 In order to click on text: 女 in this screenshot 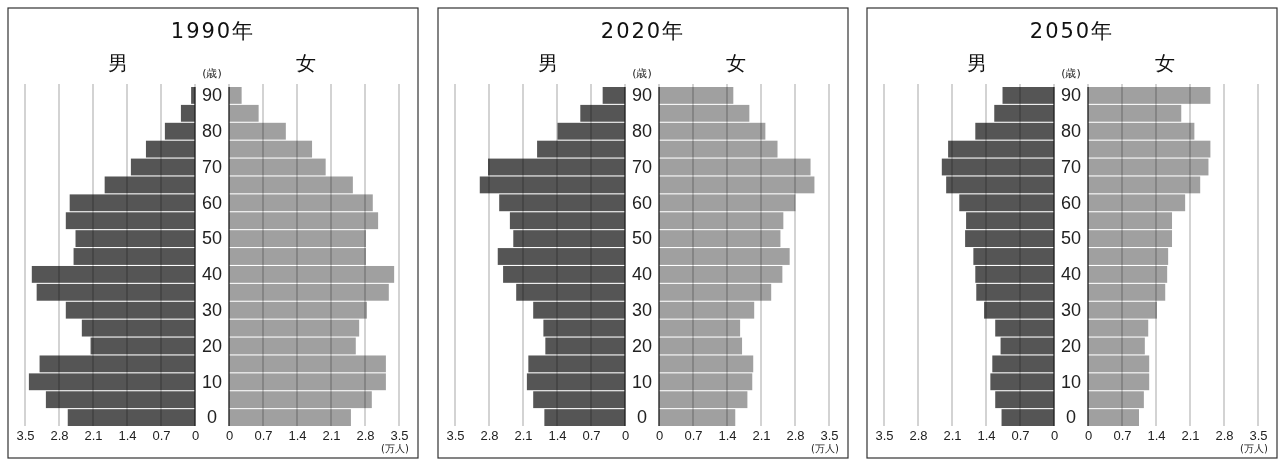, I will do `click(306, 63)`.